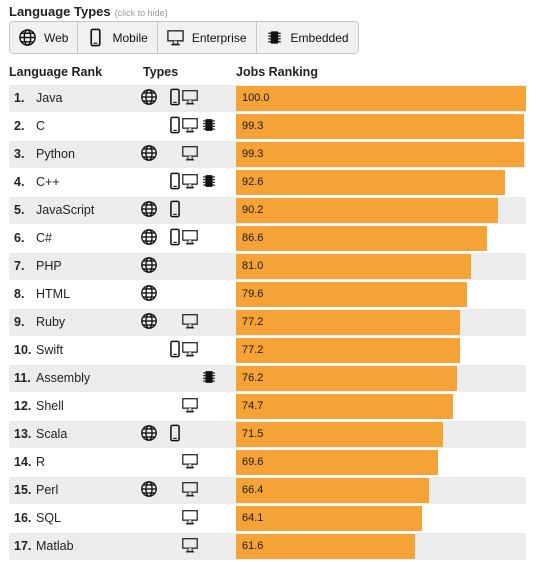 The image size is (541, 562). Describe the element at coordinates (41, 462) in the screenshot. I see `language-name: R` at that location.